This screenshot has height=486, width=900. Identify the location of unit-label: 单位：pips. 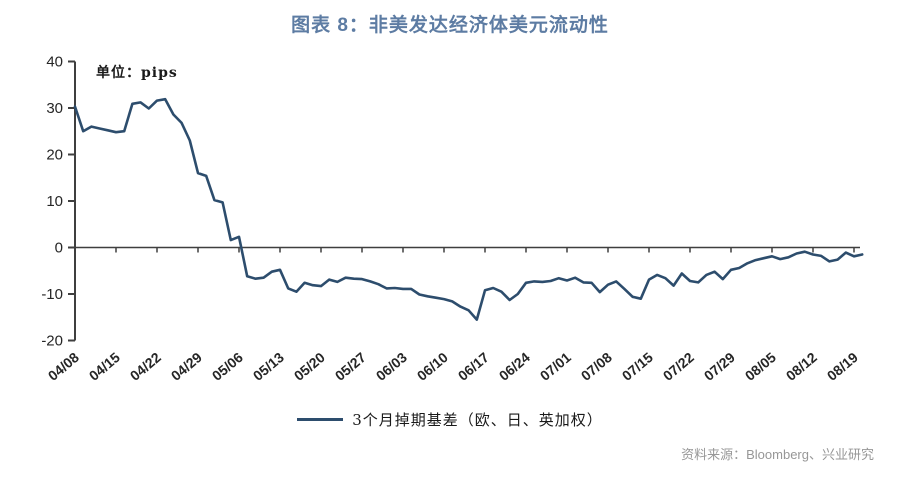
(137, 73).